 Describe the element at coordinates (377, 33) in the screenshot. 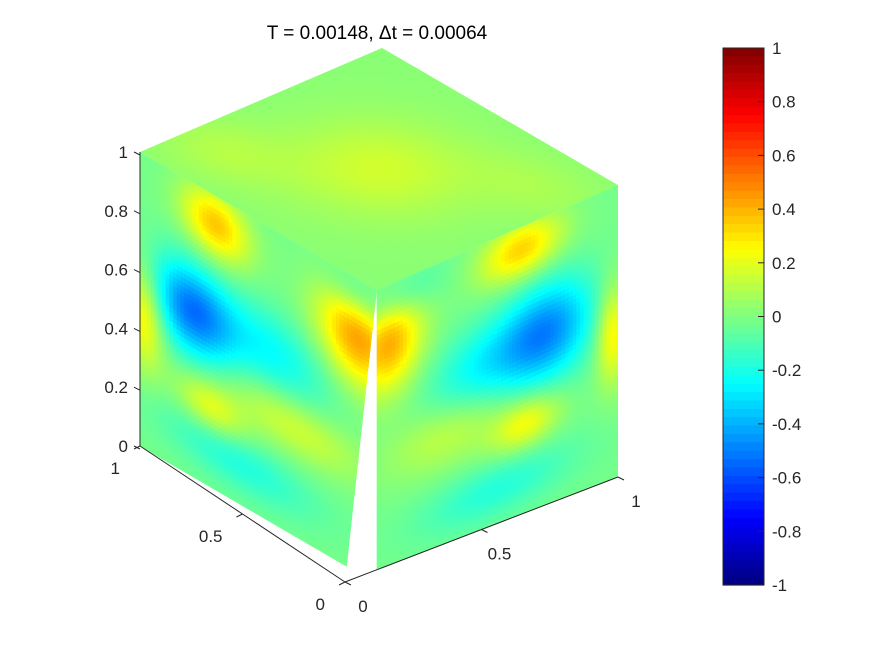

I see `chart-title: T = 0.00148, Δt = 0.00064` at that location.